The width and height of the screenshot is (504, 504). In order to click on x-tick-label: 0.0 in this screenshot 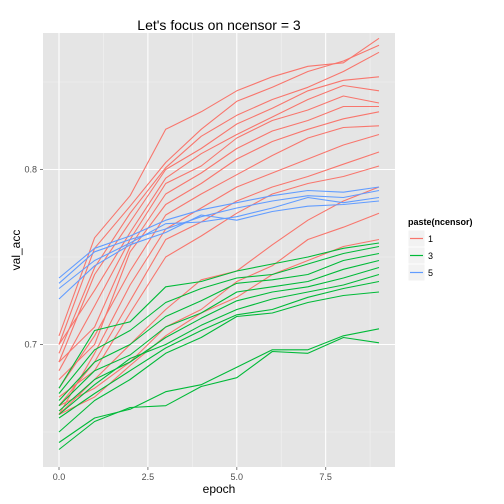, I will do `click(59, 477)`.